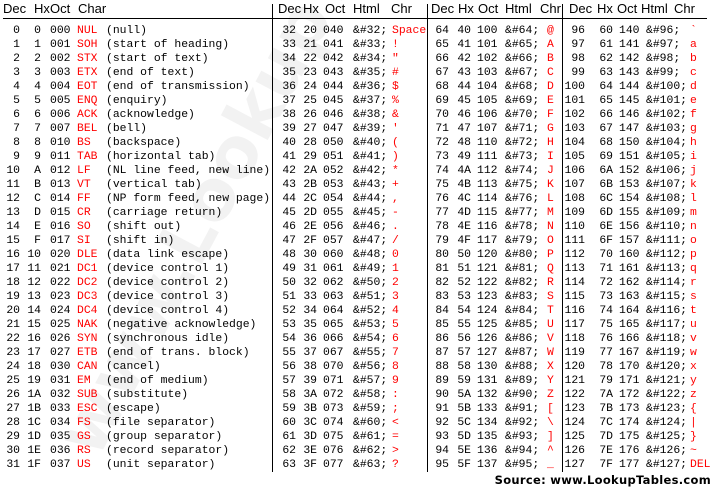 The image size is (715, 488). What do you see at coordinates (370, 381) in the screenshot?
I see `html-entity: &#57;` at bounding box center [370, 381].